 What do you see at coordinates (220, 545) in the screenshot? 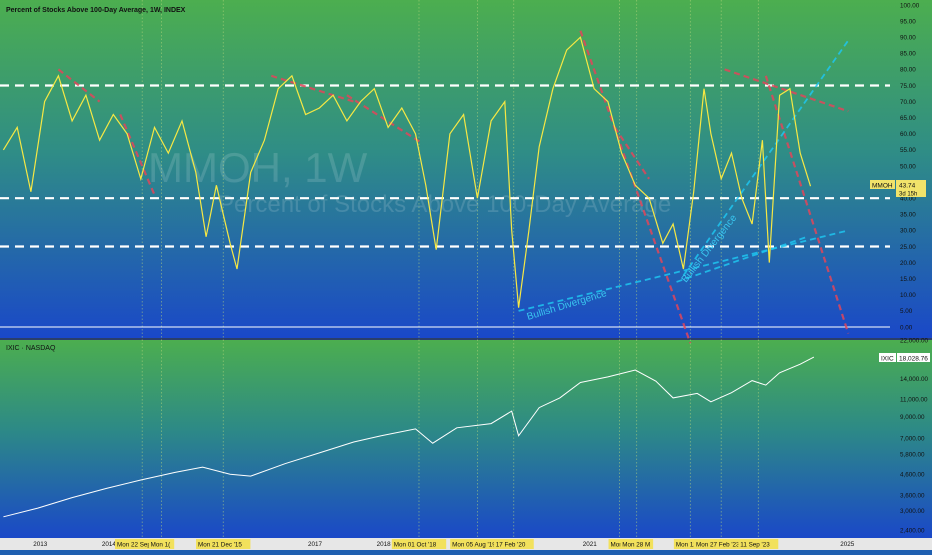
I see `date-label-2: Mon 21 Dec '15` at bounding box center [220, 545].